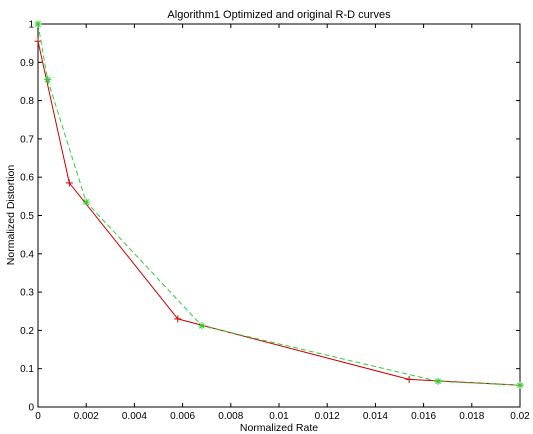 This screenshot has width=533, height=434. I want to click on y-tick-label: 0.7, so click(27, 139).